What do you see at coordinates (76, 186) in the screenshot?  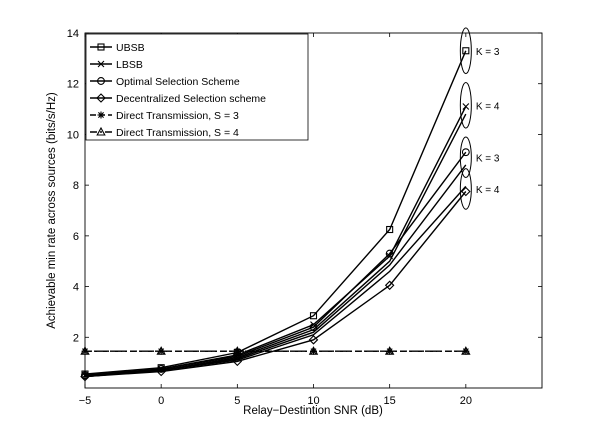 I see `y-tick-label: 8` at bounding box center [76, 186].